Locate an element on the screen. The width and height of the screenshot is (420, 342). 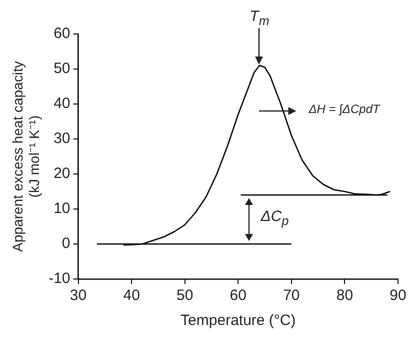
y-tick-label: 10 is located at coordinates (62, 209).